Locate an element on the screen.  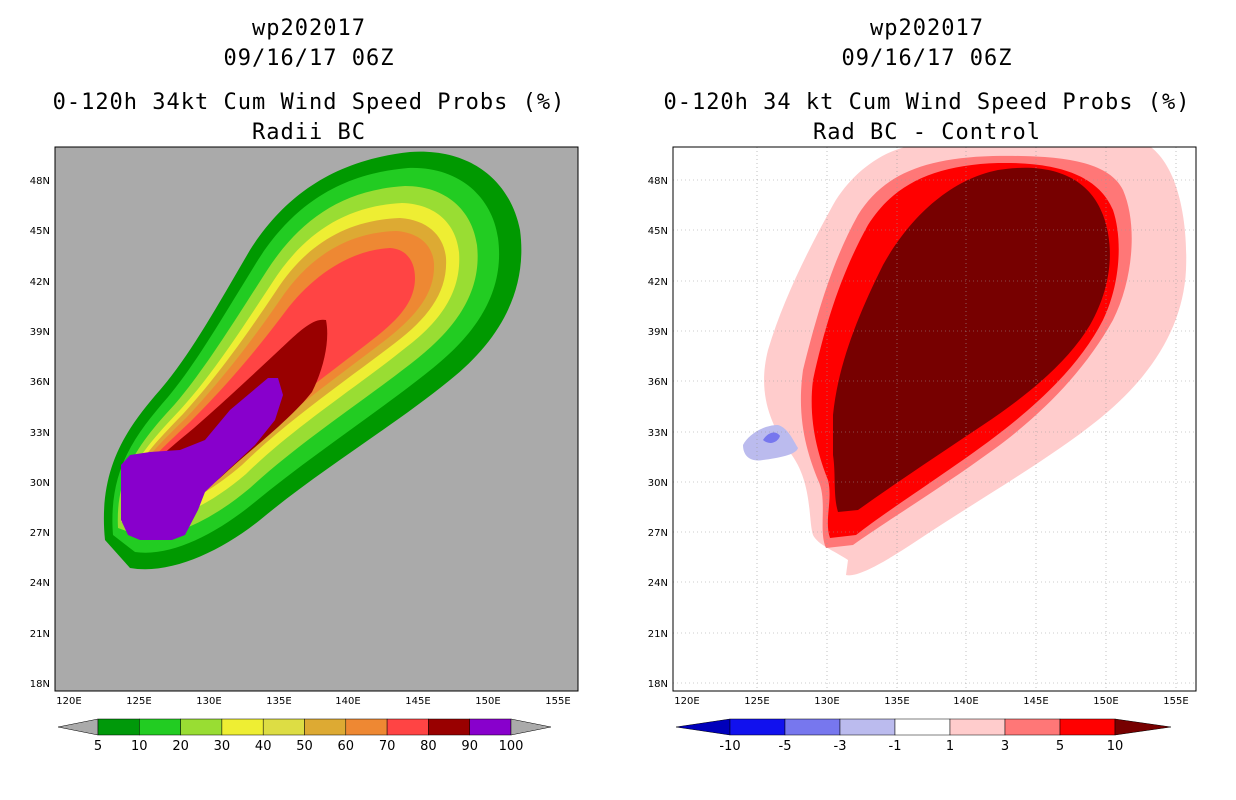
right-colorbar: -10 -5 -3 -1 1 3 5 10 is located at coordinates (923, 736).